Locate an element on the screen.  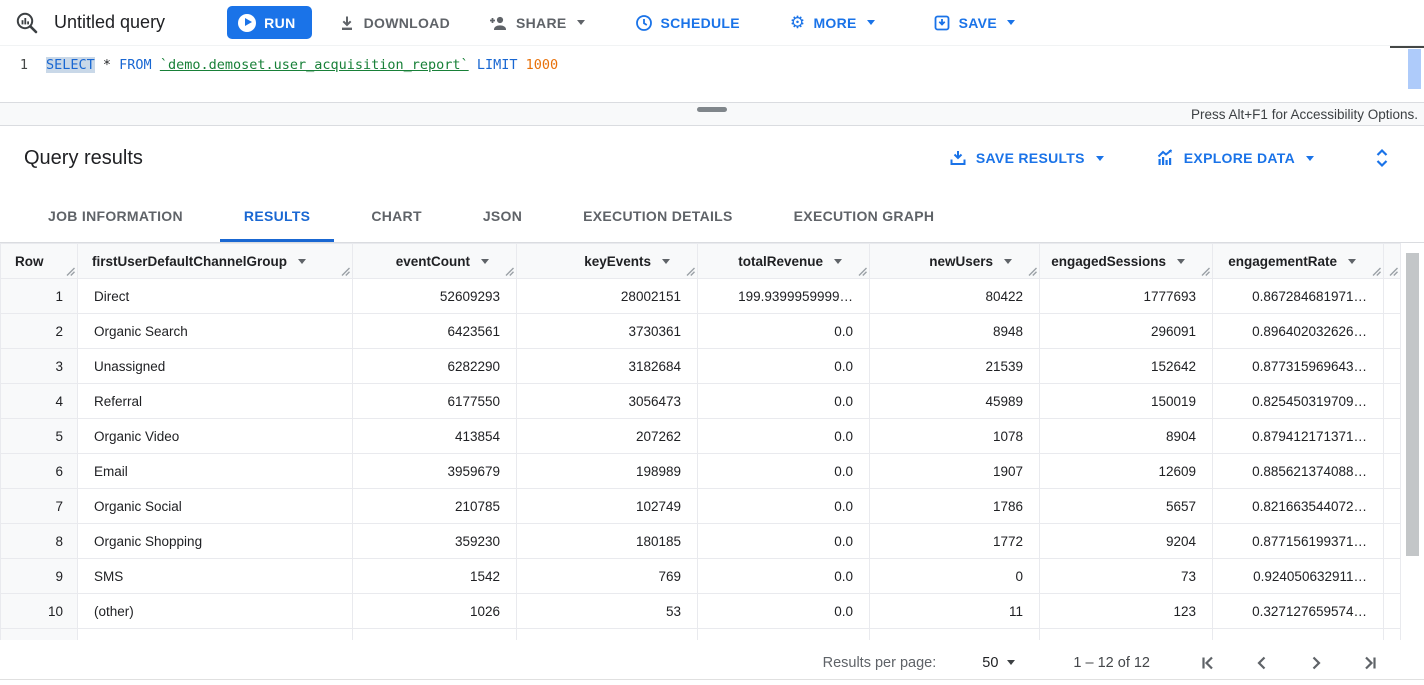
results-header: Query results SAVE RESULTS EXPLORE DATA is located at coordinates (712, 158).